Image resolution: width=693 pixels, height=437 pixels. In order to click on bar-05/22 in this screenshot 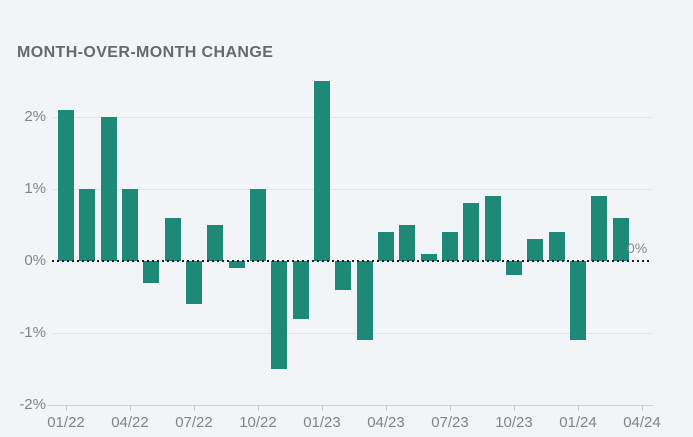, I will do `click(151, 272)`.